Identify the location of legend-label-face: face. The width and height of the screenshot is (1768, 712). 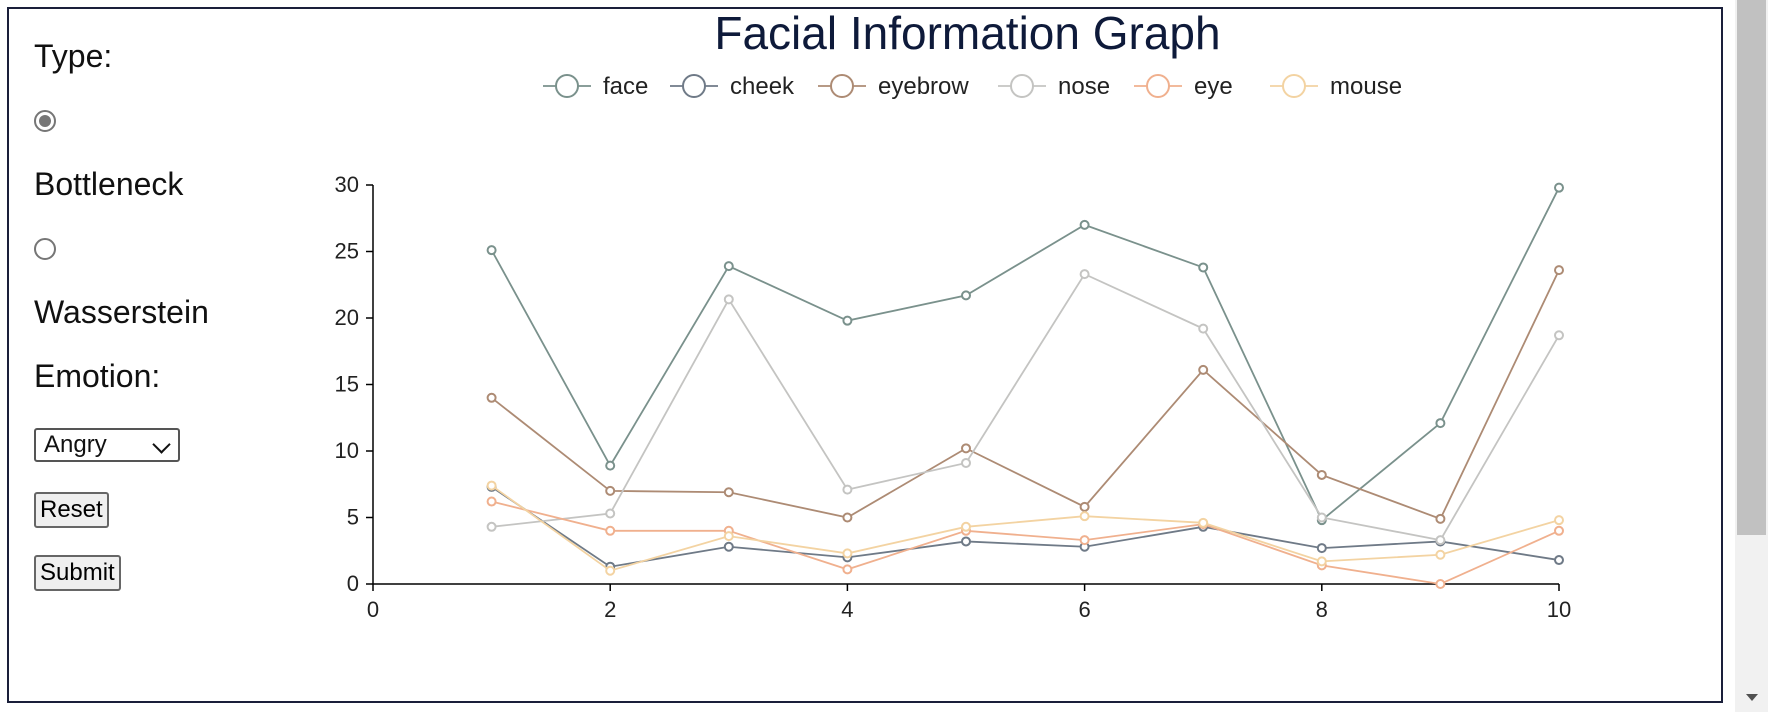
(625, 86).